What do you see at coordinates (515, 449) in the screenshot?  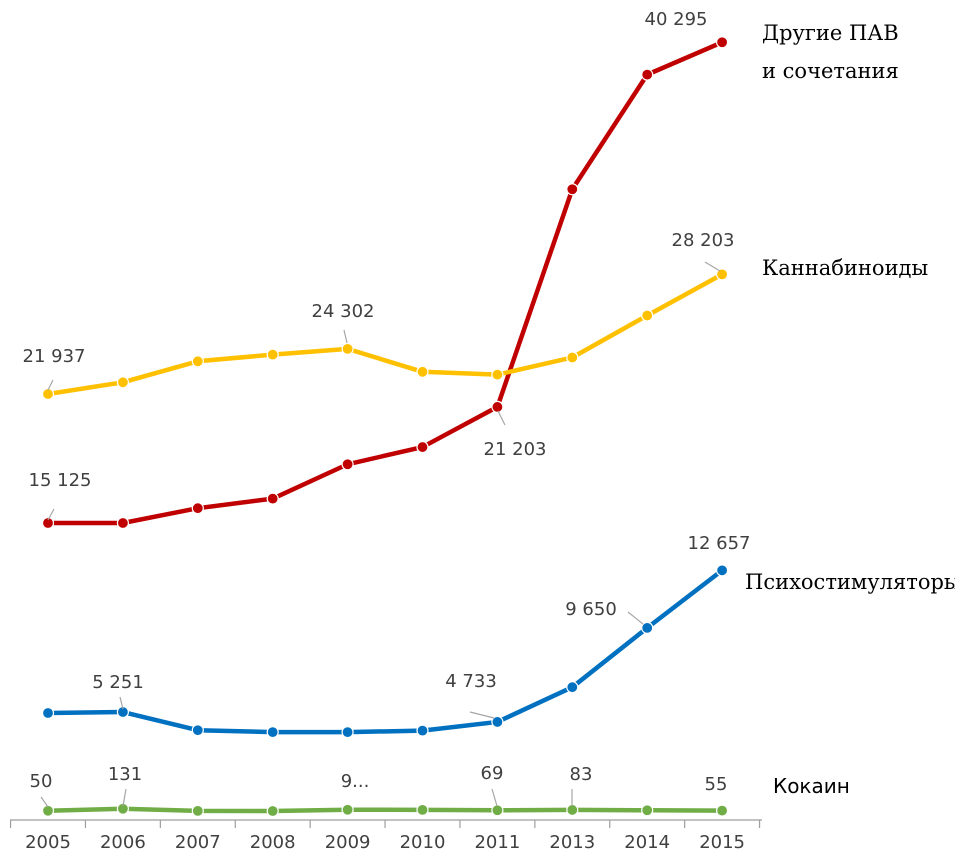 I see `data-label: 21 203` at bounding box center [515, 449].